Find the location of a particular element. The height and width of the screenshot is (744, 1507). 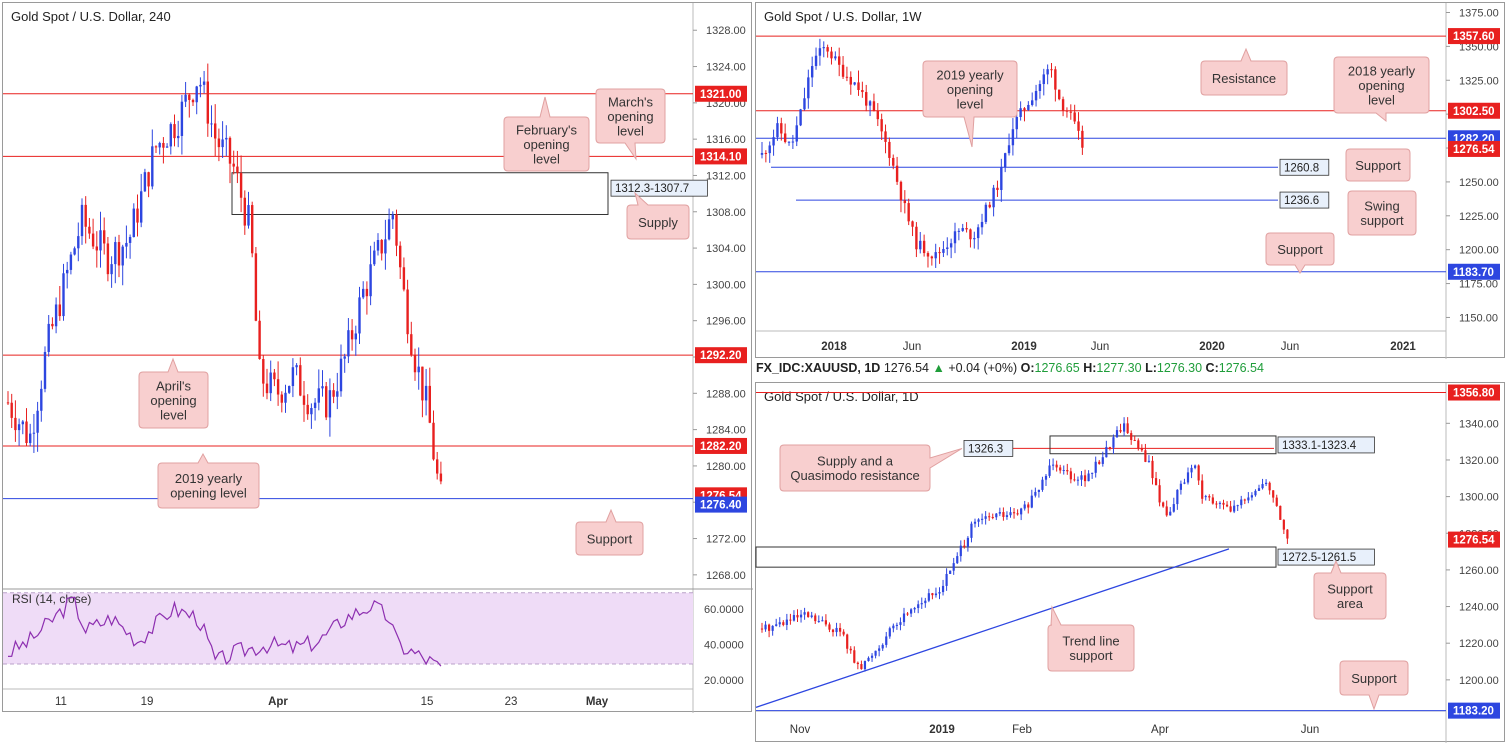

weekly-callout-2018-level-text: level is located at coordinates (1381, 99).